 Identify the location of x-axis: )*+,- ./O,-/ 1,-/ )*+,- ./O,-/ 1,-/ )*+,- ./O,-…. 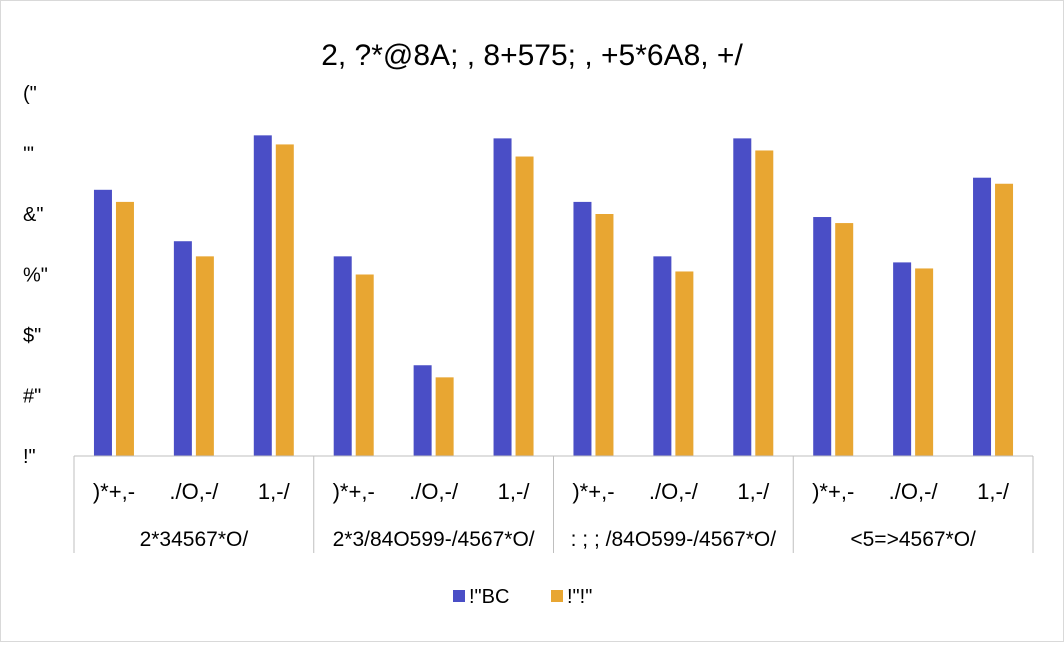
(553, 504).